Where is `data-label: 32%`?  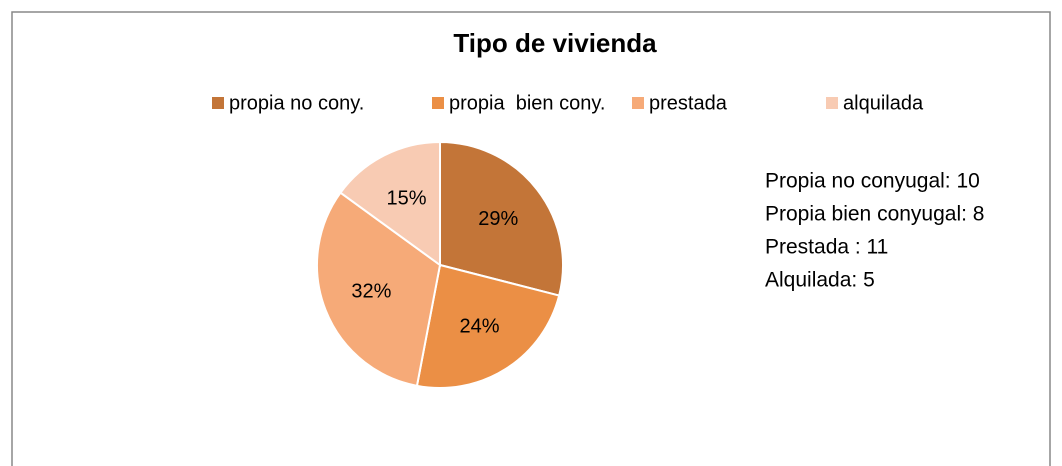 data-label: 32% is located at coordinates (371, 291).